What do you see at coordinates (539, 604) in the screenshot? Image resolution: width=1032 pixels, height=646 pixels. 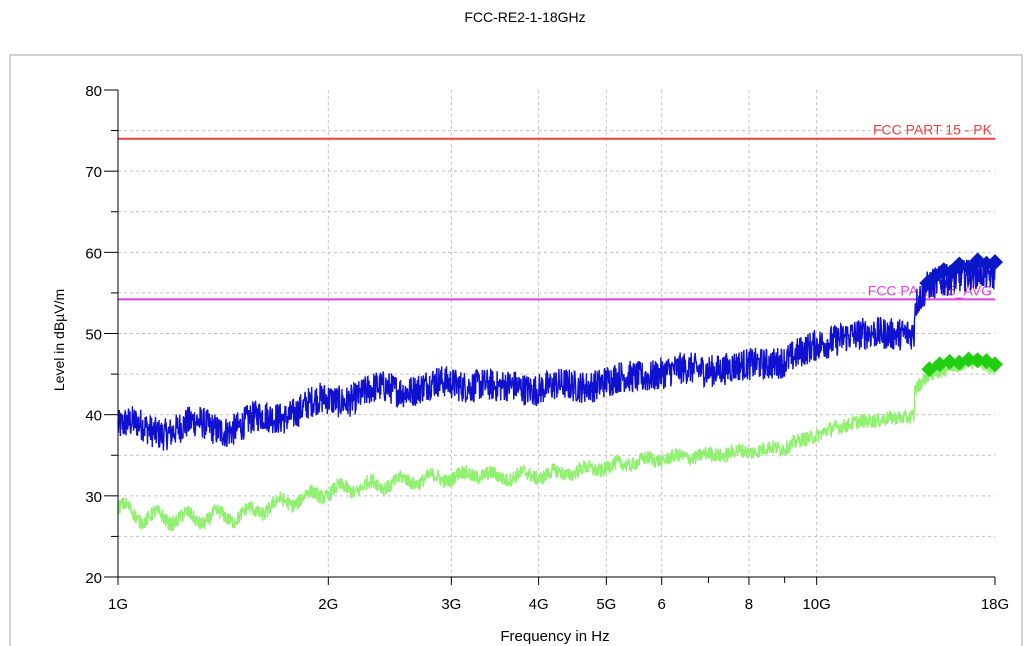 I see `x-tick-label: 4G` at bounding box center [539, 604].